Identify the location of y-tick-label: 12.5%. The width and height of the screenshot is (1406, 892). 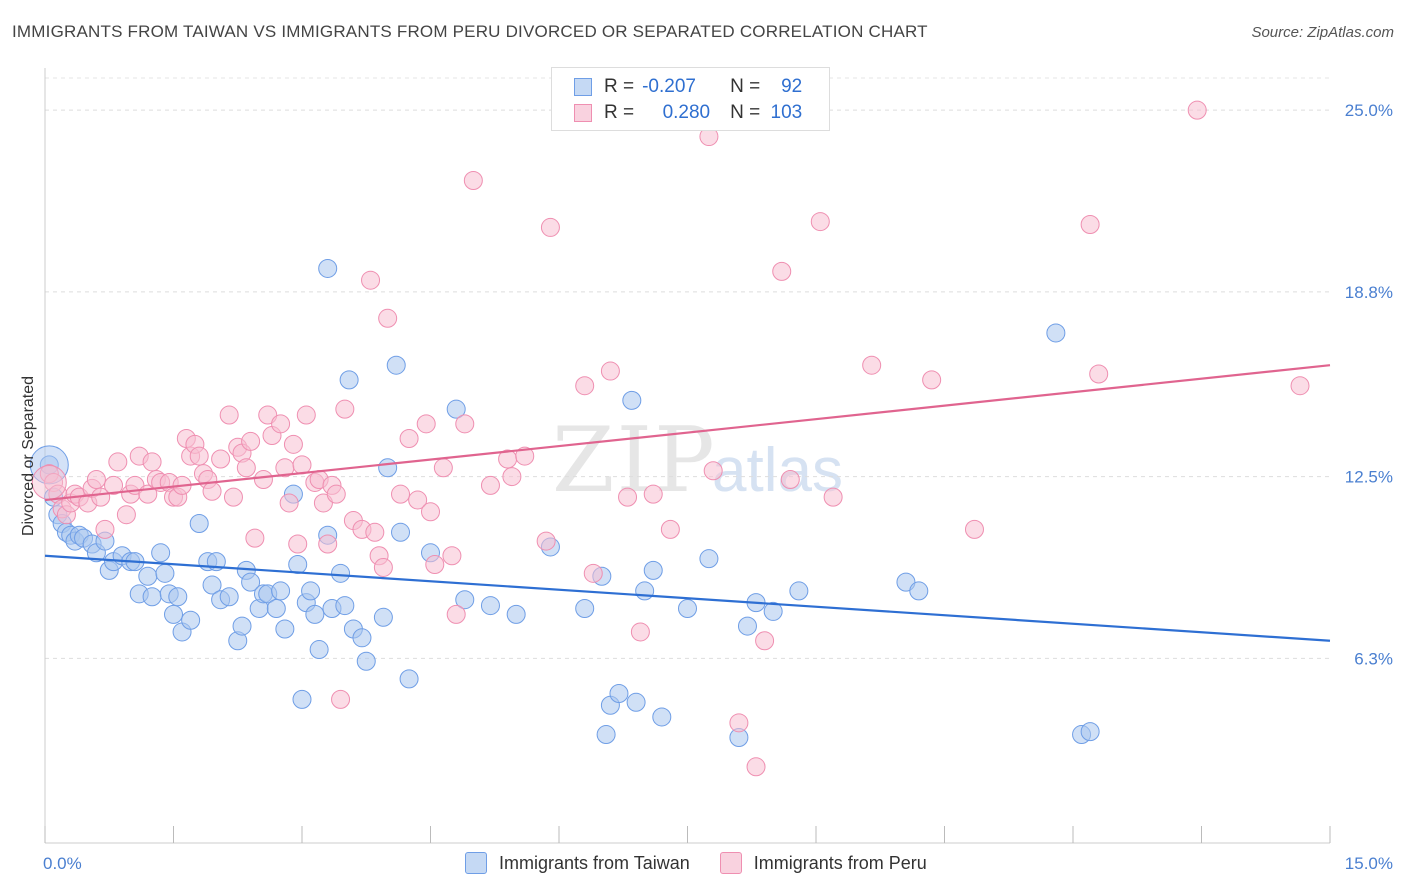
(1369, 477).